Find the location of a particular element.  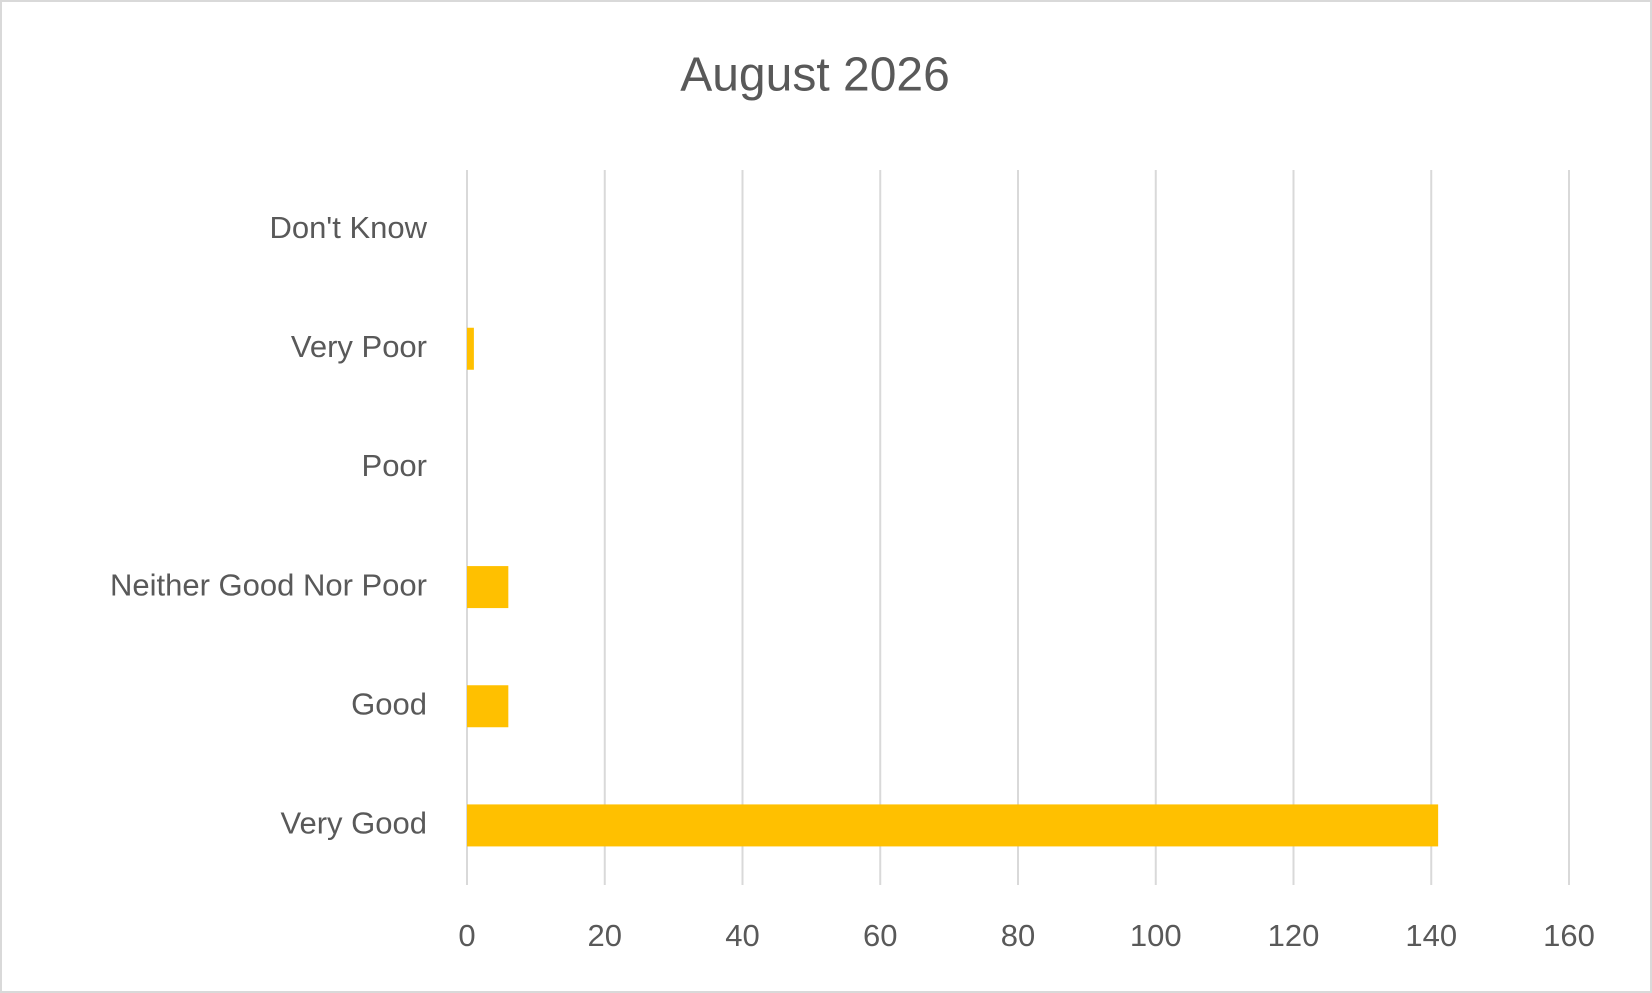

y-tick-label: Very Good is located at coordinates (354, 823).